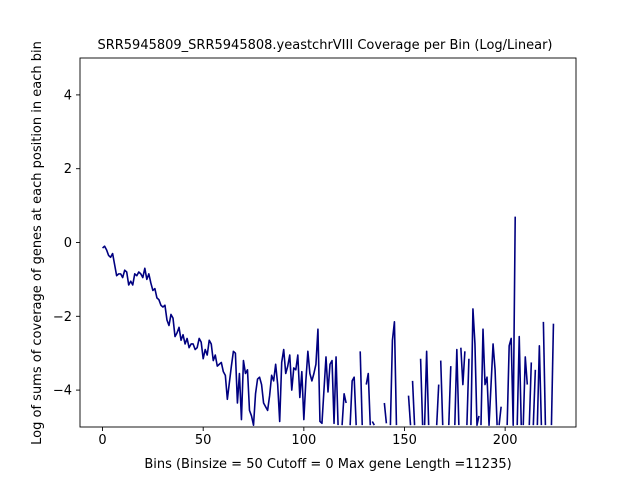 The image size is (640, 480). I want to click on y-tick-label: 0, so click(68, 243).